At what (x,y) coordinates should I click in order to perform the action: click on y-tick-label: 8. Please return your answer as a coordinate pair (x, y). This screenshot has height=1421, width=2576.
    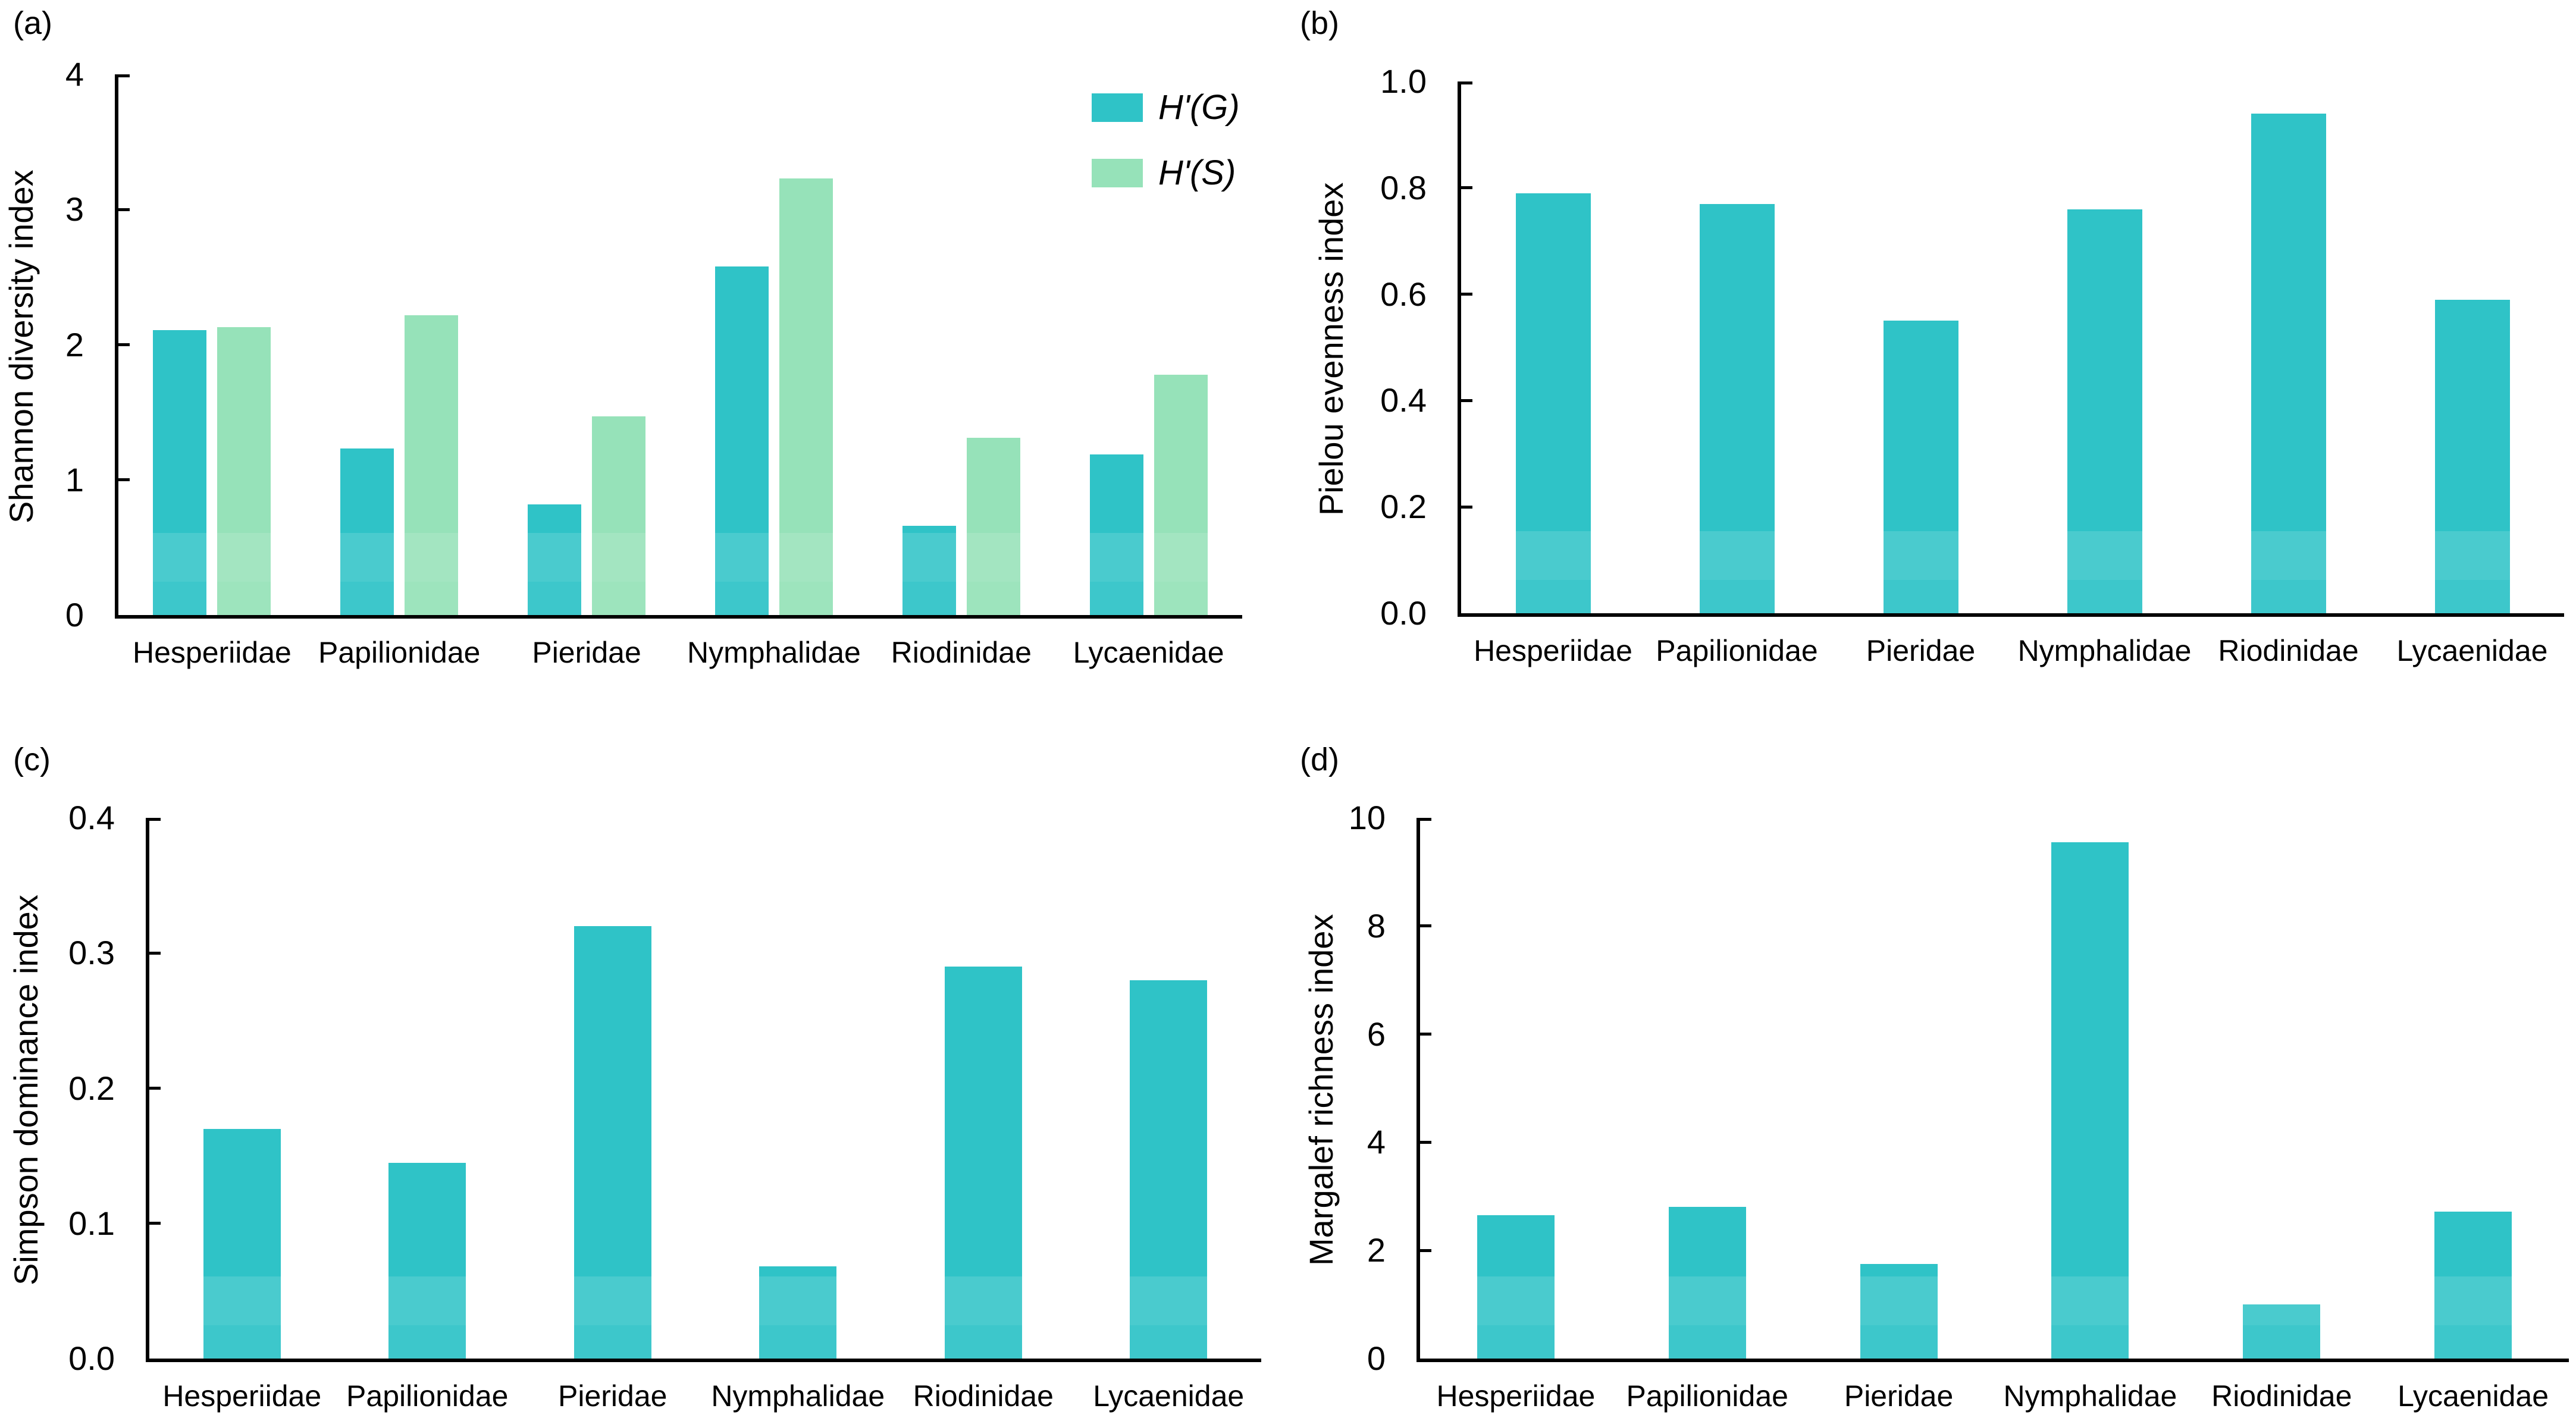
    Looking at the image, I should click on (1376, 926).